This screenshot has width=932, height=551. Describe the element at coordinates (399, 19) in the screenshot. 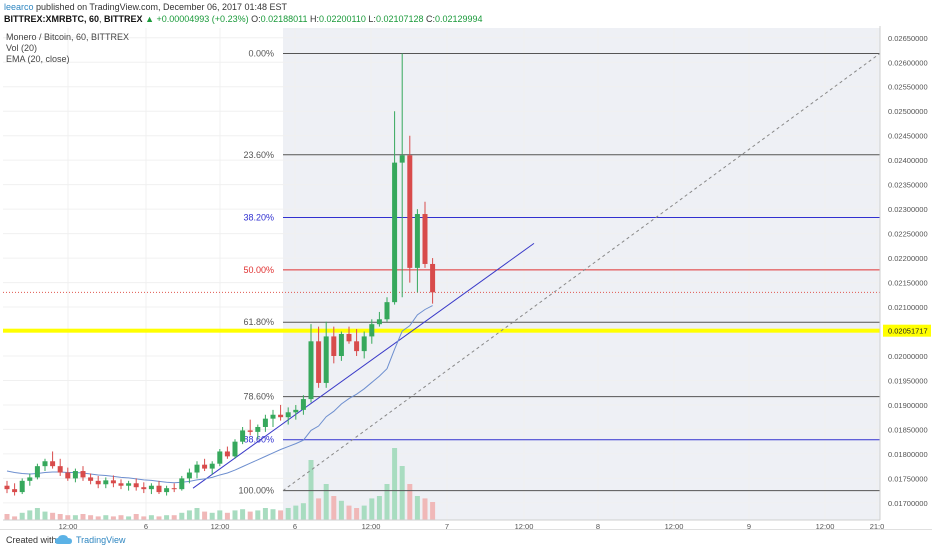

I see `low-value: 0.02107128` at that location.